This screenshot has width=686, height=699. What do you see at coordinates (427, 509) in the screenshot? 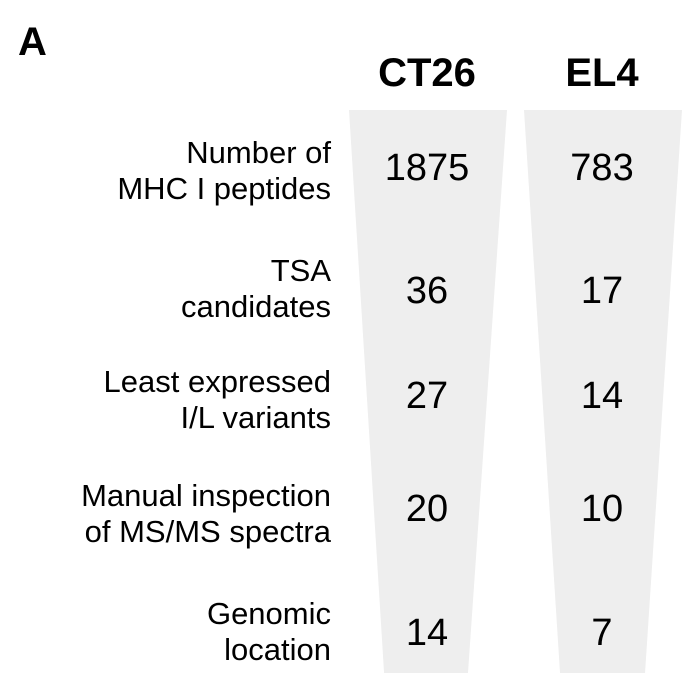
I see `value-ct26-manual-inspection: 20` at bounding box center [427, 509].